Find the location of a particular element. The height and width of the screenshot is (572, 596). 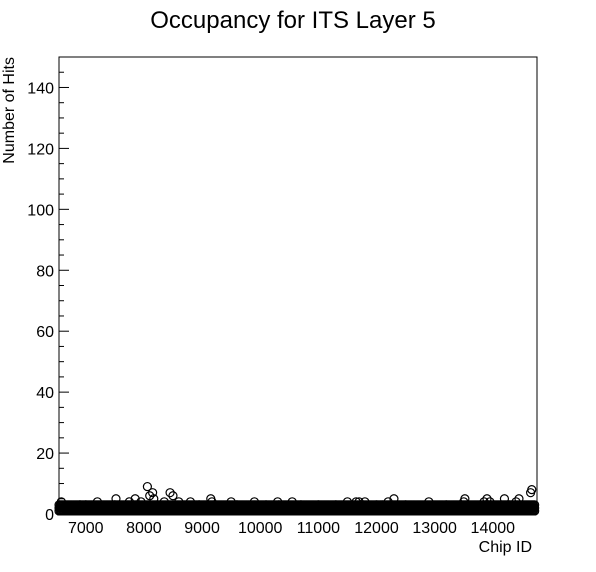

x-tick-label: 8000 is located at coordinates (144, 528).